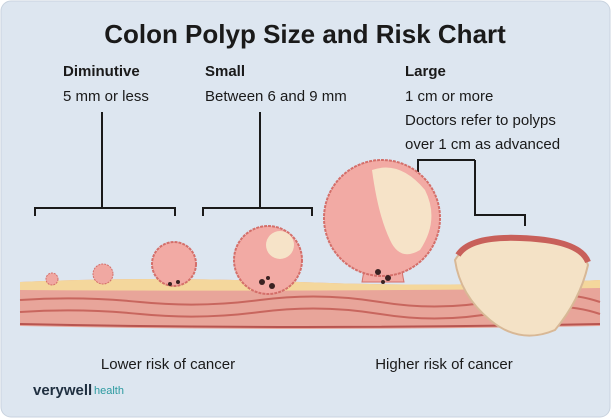 The image size is (611, 418). Describe the element at coordinates (444, 364) in the screenshot. I see `risk-label: Higher risk of cancer` at that location.